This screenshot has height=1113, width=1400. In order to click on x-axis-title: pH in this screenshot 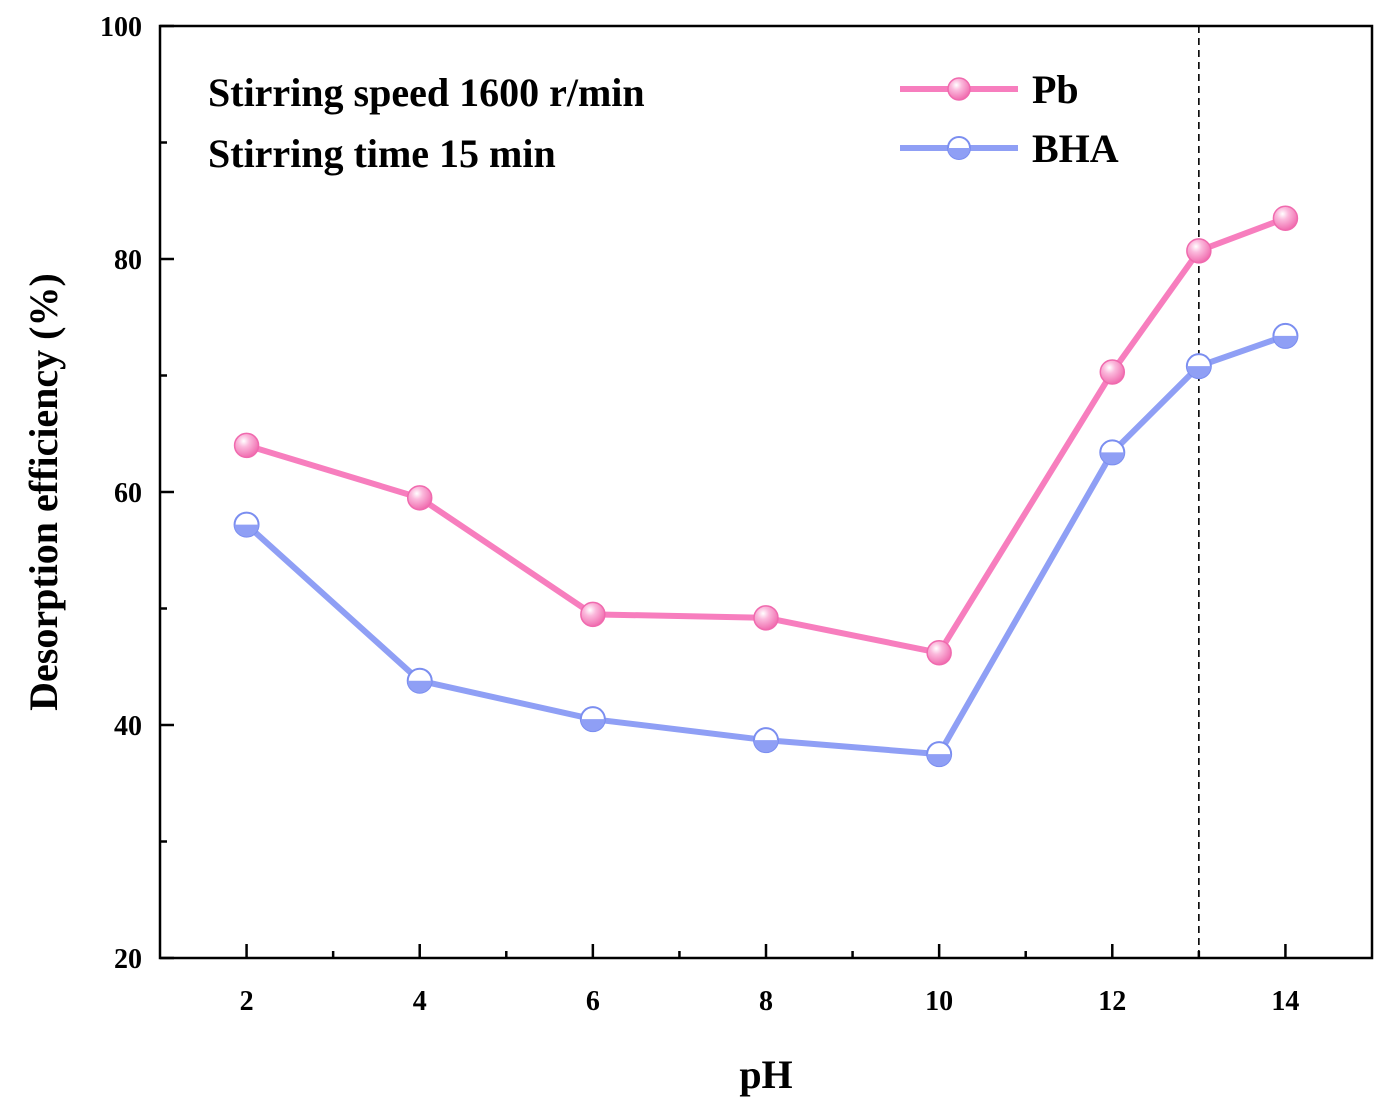, I will do `click(765, 1074)`.